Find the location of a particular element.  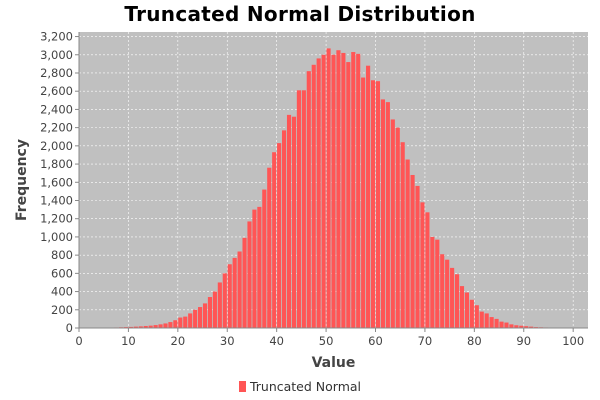

y-tick-label: 2,200 is located at coordinates (56, 128).